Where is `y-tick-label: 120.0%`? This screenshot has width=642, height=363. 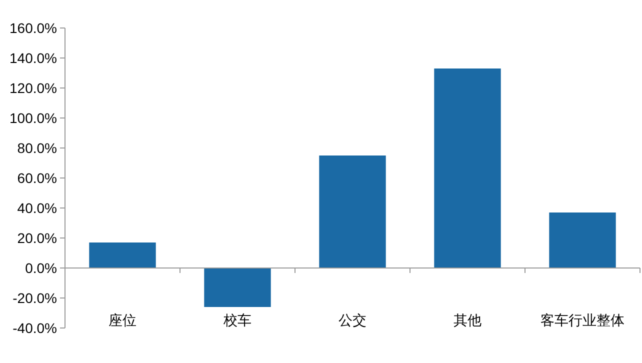
y-tick-label: 120.0% is located at coordinates (33, 88).